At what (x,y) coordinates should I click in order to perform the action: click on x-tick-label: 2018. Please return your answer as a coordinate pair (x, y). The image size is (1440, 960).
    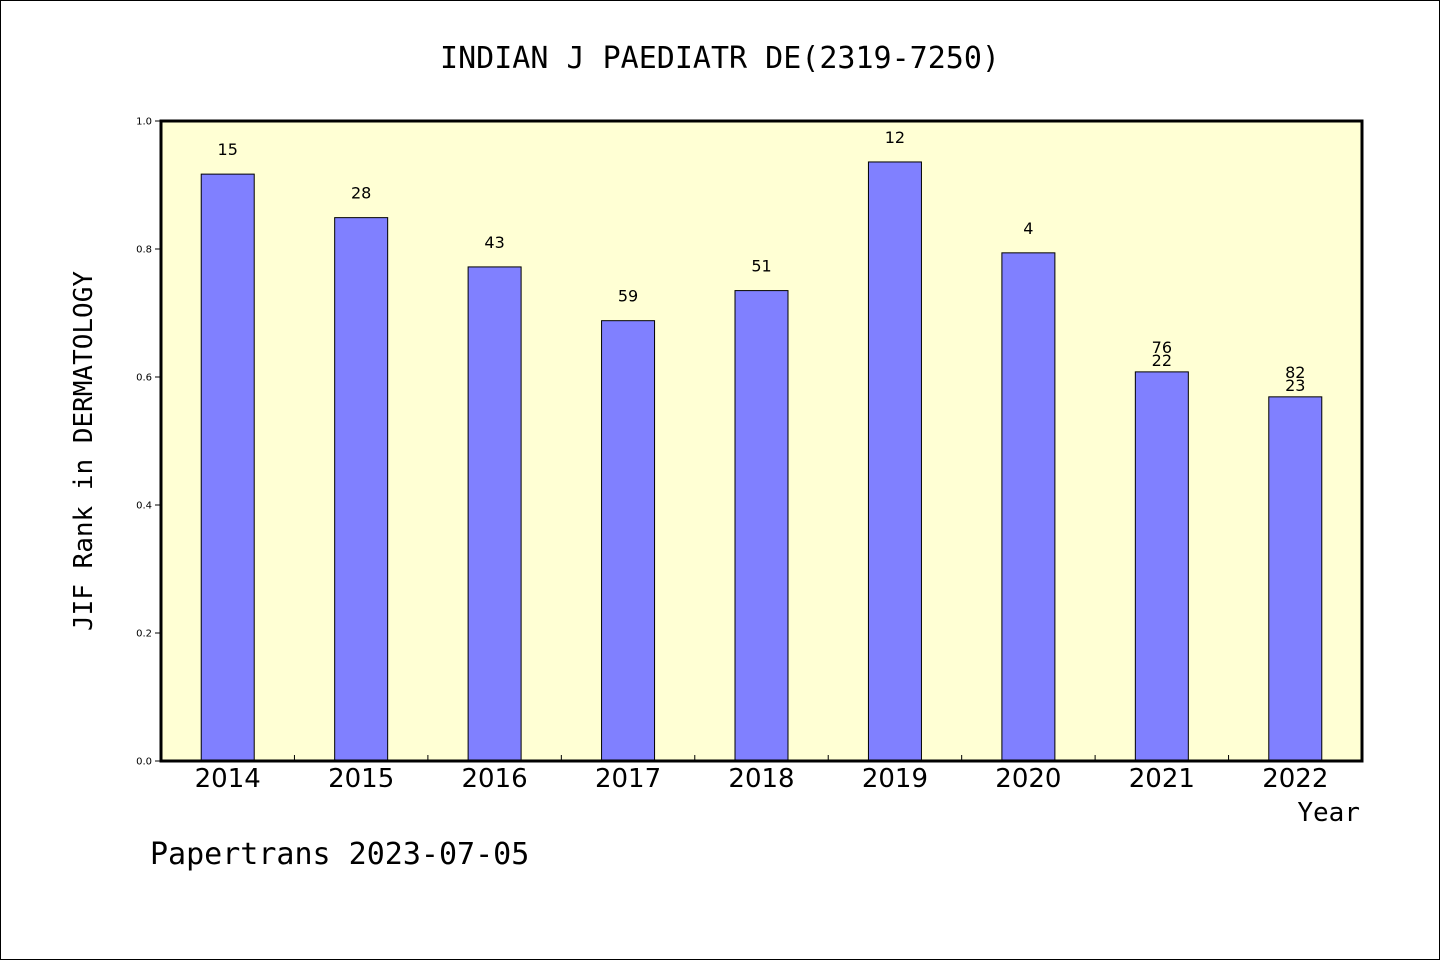
    Looking at the image, I should click on (761, 779).